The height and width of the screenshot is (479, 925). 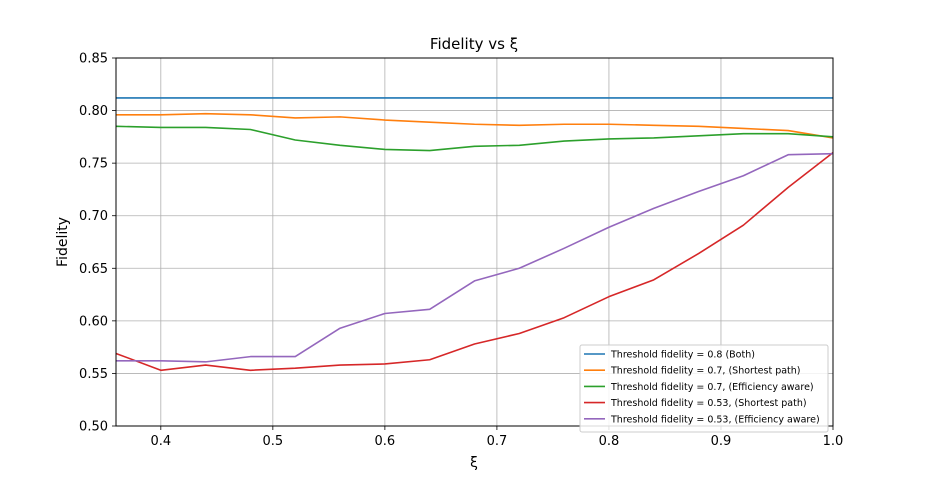 What do you see at coordinates (160, 441) in the screenshot?
I see `x-tick-label: 0.4` at bounding box center [160, 441].